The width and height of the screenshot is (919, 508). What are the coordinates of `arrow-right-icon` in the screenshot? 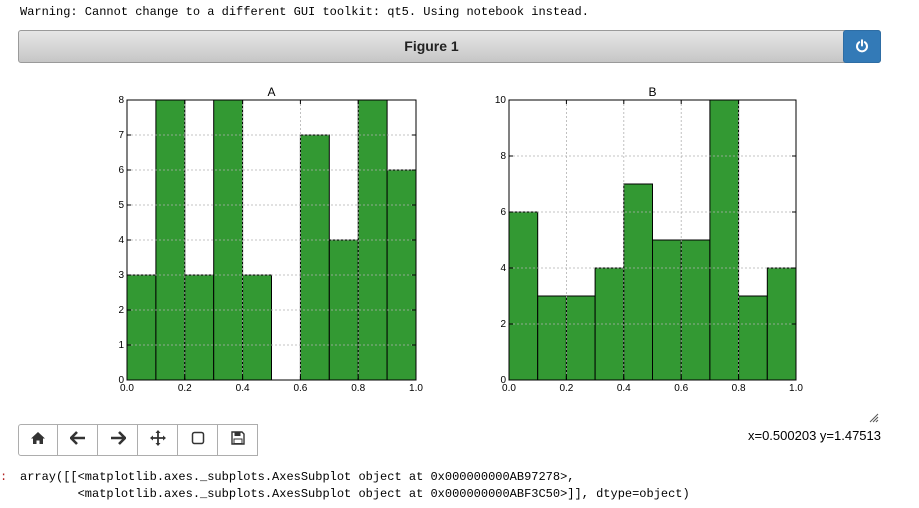 It's located at (118, 440).